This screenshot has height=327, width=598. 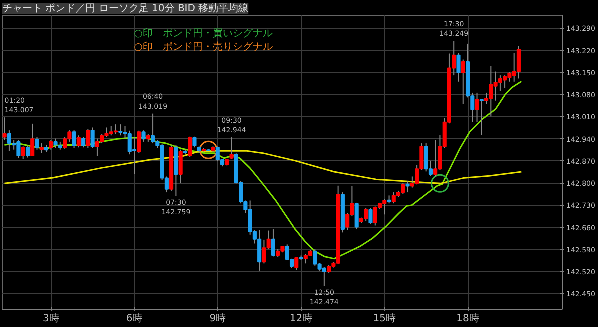 What do you see at coordinates (51, 318) in the screenshot?
I see `x-tick-label: 3時` at bounding box center [51, 318].